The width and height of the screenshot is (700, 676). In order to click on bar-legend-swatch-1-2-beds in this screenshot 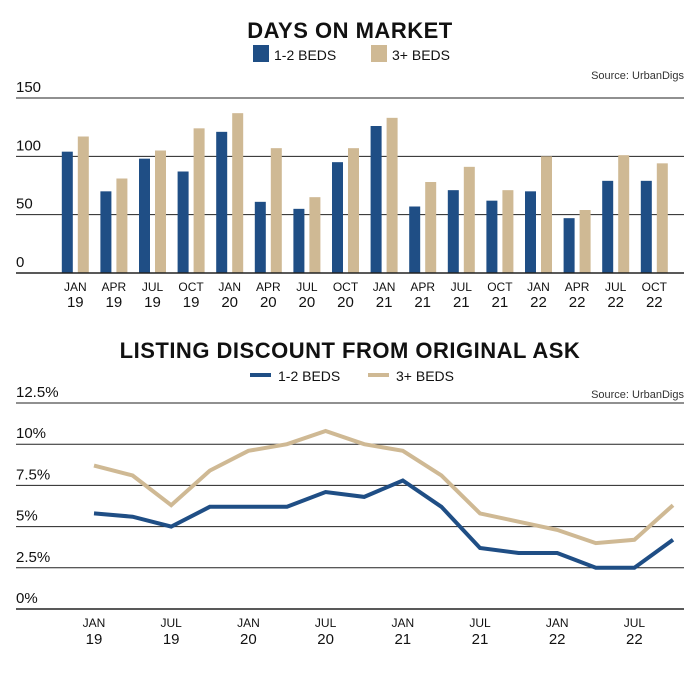, I will do `click(261, 53)`.